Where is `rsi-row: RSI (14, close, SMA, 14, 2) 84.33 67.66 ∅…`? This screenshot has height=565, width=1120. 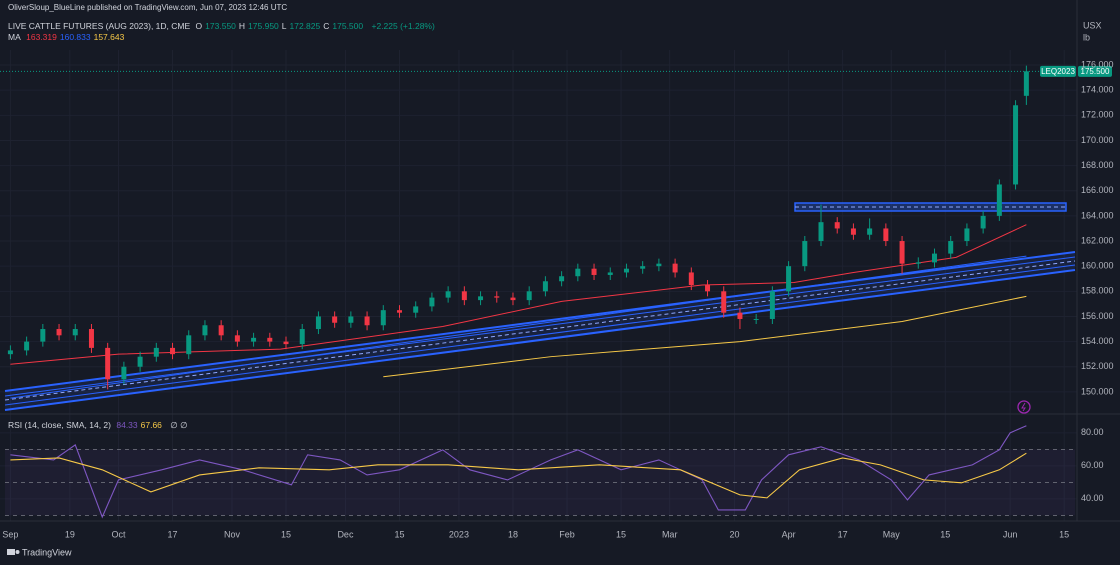 rsi-row: RSI (14, close, SMA, 14, 2) 84.33 67.66 ∅… is located at coordinates (99, 425).